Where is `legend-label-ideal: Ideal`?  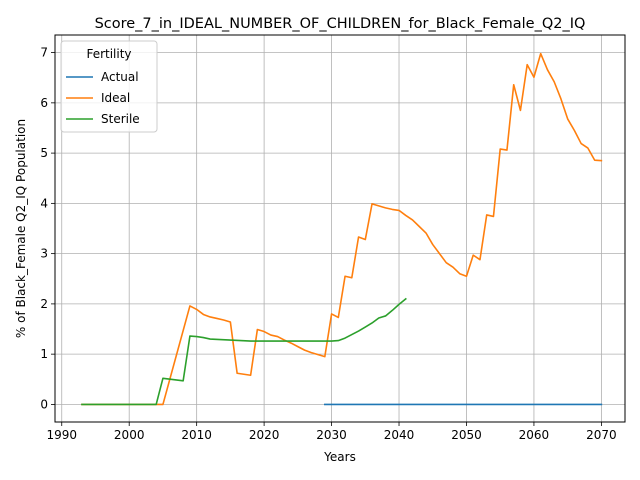 legend-label-ideal: Ideal is located at coordinates (115, 98).